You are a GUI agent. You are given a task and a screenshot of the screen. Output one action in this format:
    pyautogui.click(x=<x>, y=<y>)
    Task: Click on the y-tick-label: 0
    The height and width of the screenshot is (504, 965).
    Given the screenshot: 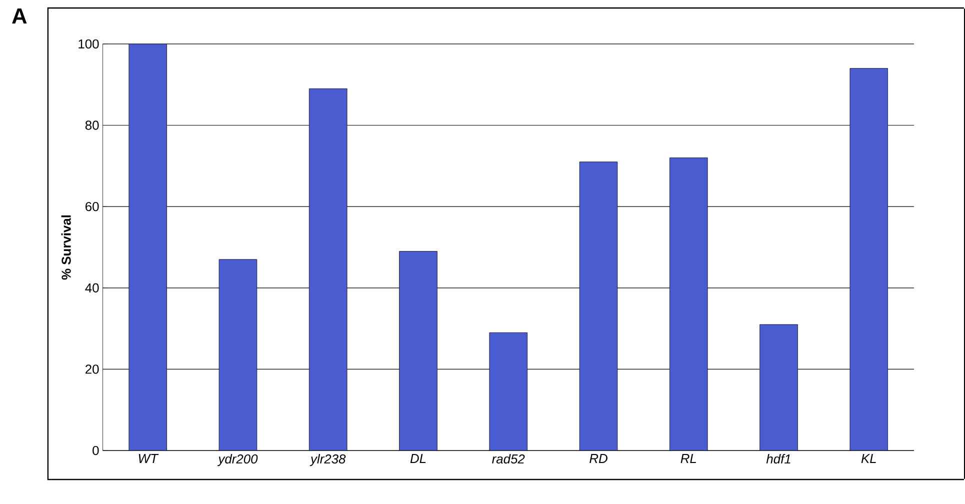 What is the action you would take?
    pyautogui.click(x=95, y=450)
    